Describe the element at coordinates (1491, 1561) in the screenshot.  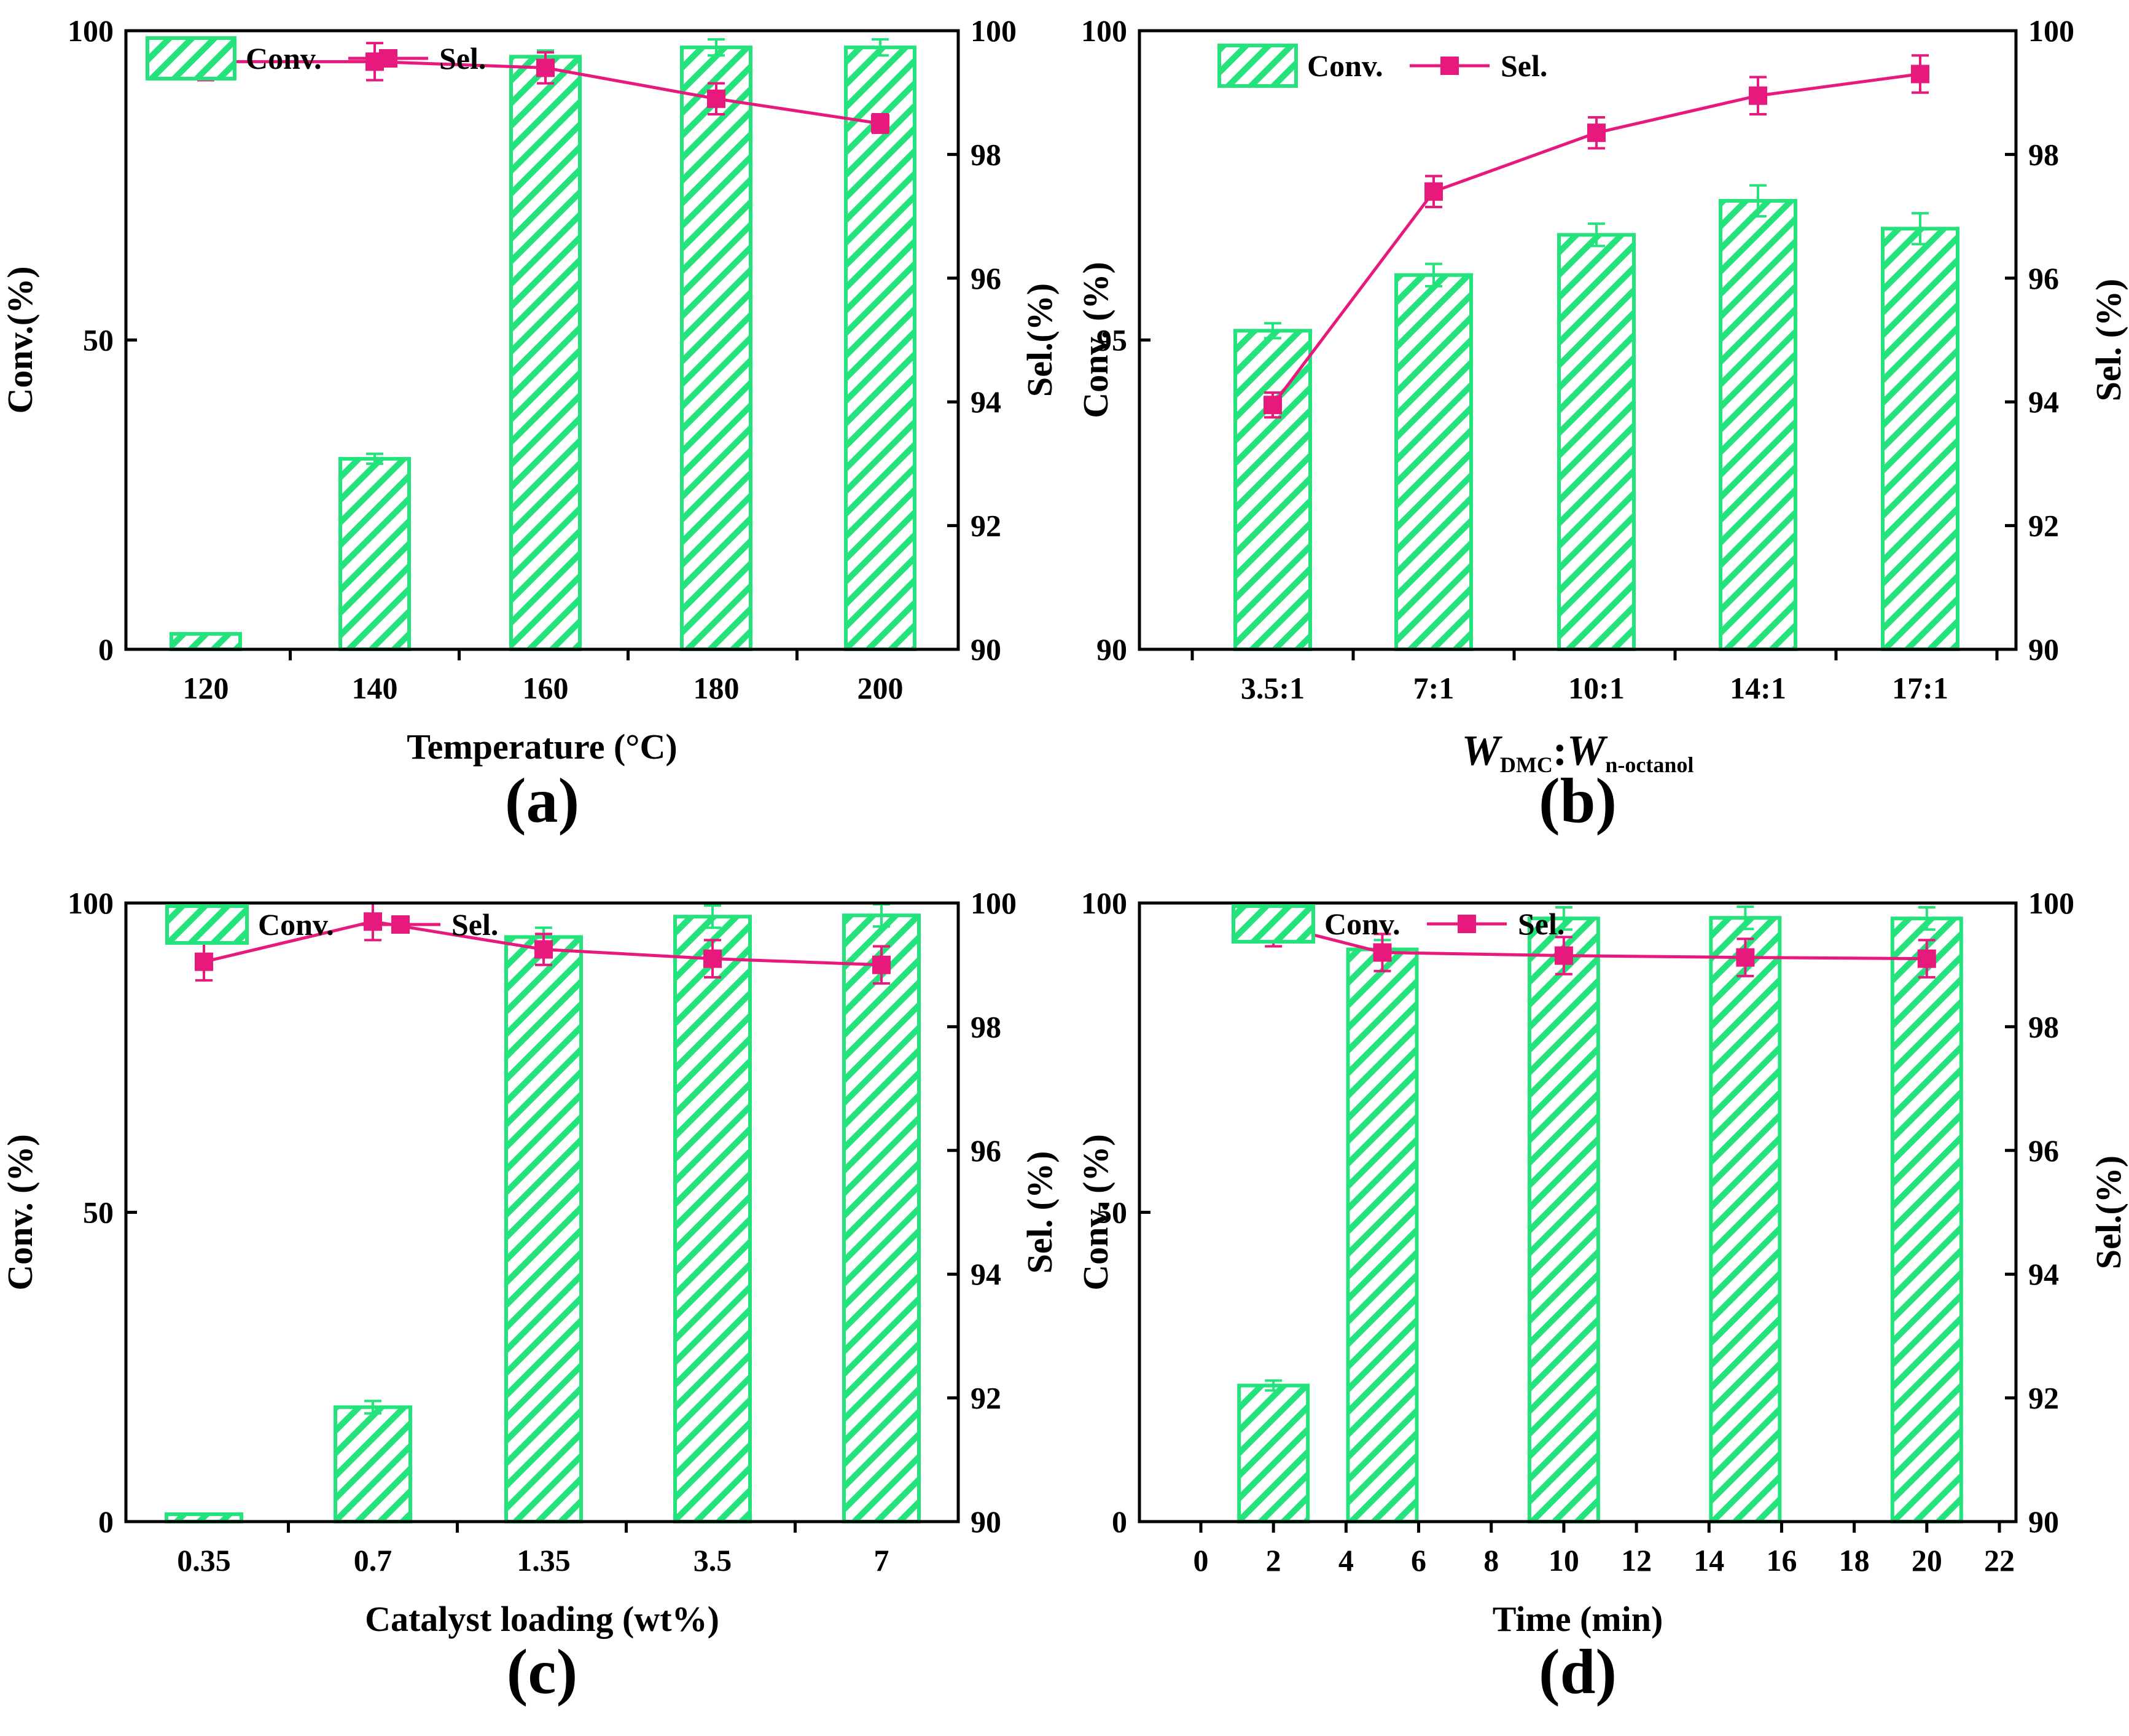
I see `x-tick-label: 8` at that location.